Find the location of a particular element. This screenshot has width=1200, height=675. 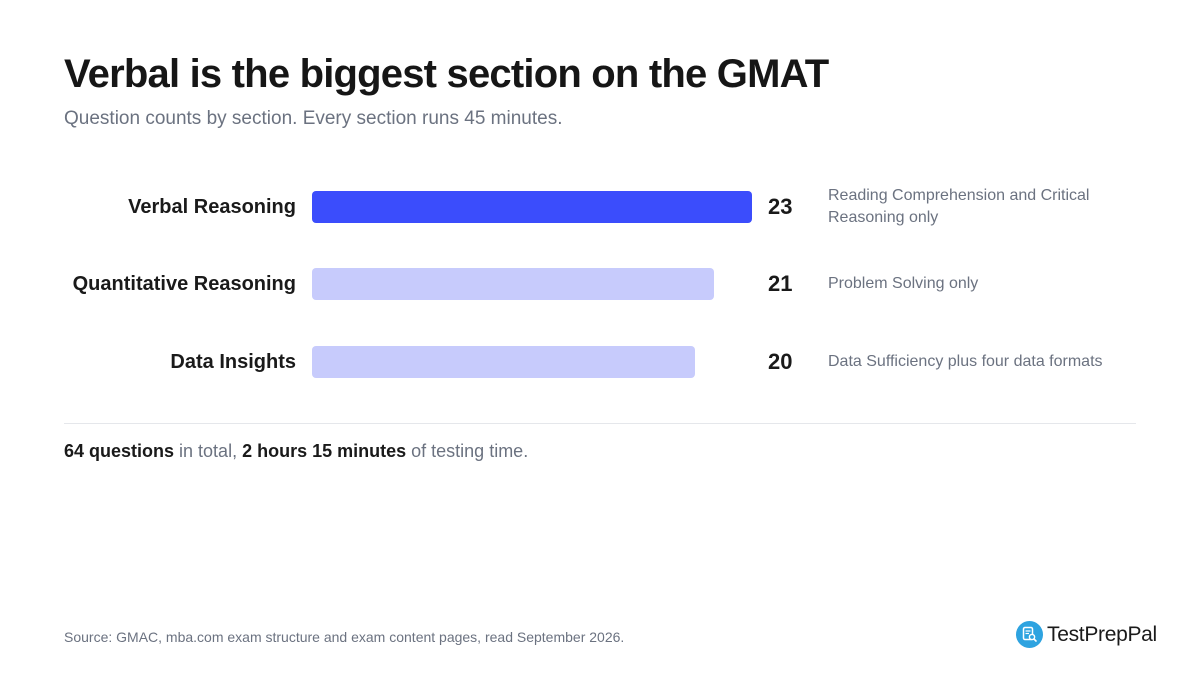

bar-value-label: 23 is located at coordinates (780, 206).